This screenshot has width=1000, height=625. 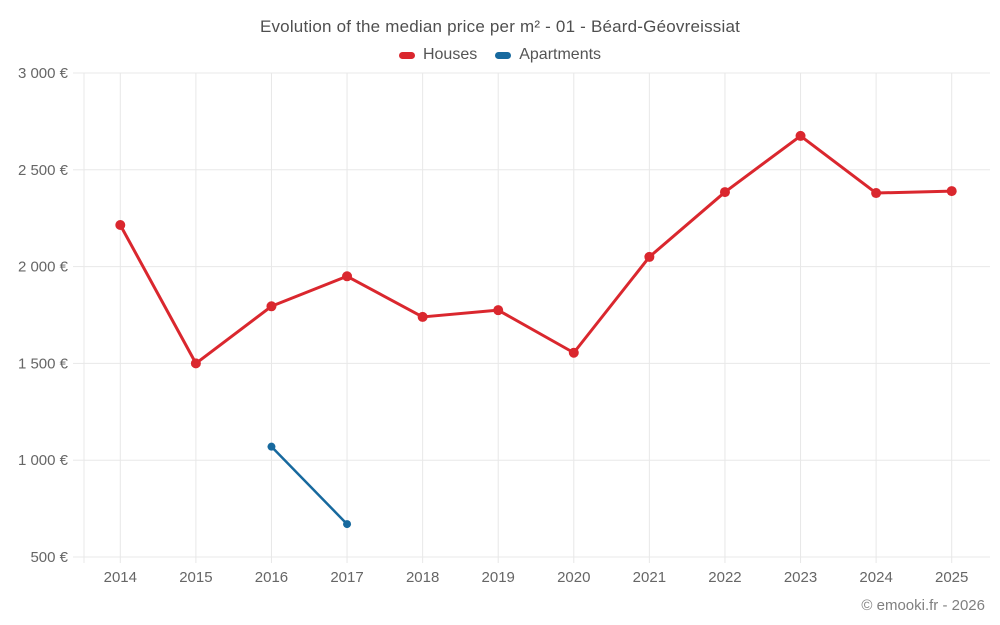 I want to click on legend-item-apartments: Apartments, so click(x=548, y=55).